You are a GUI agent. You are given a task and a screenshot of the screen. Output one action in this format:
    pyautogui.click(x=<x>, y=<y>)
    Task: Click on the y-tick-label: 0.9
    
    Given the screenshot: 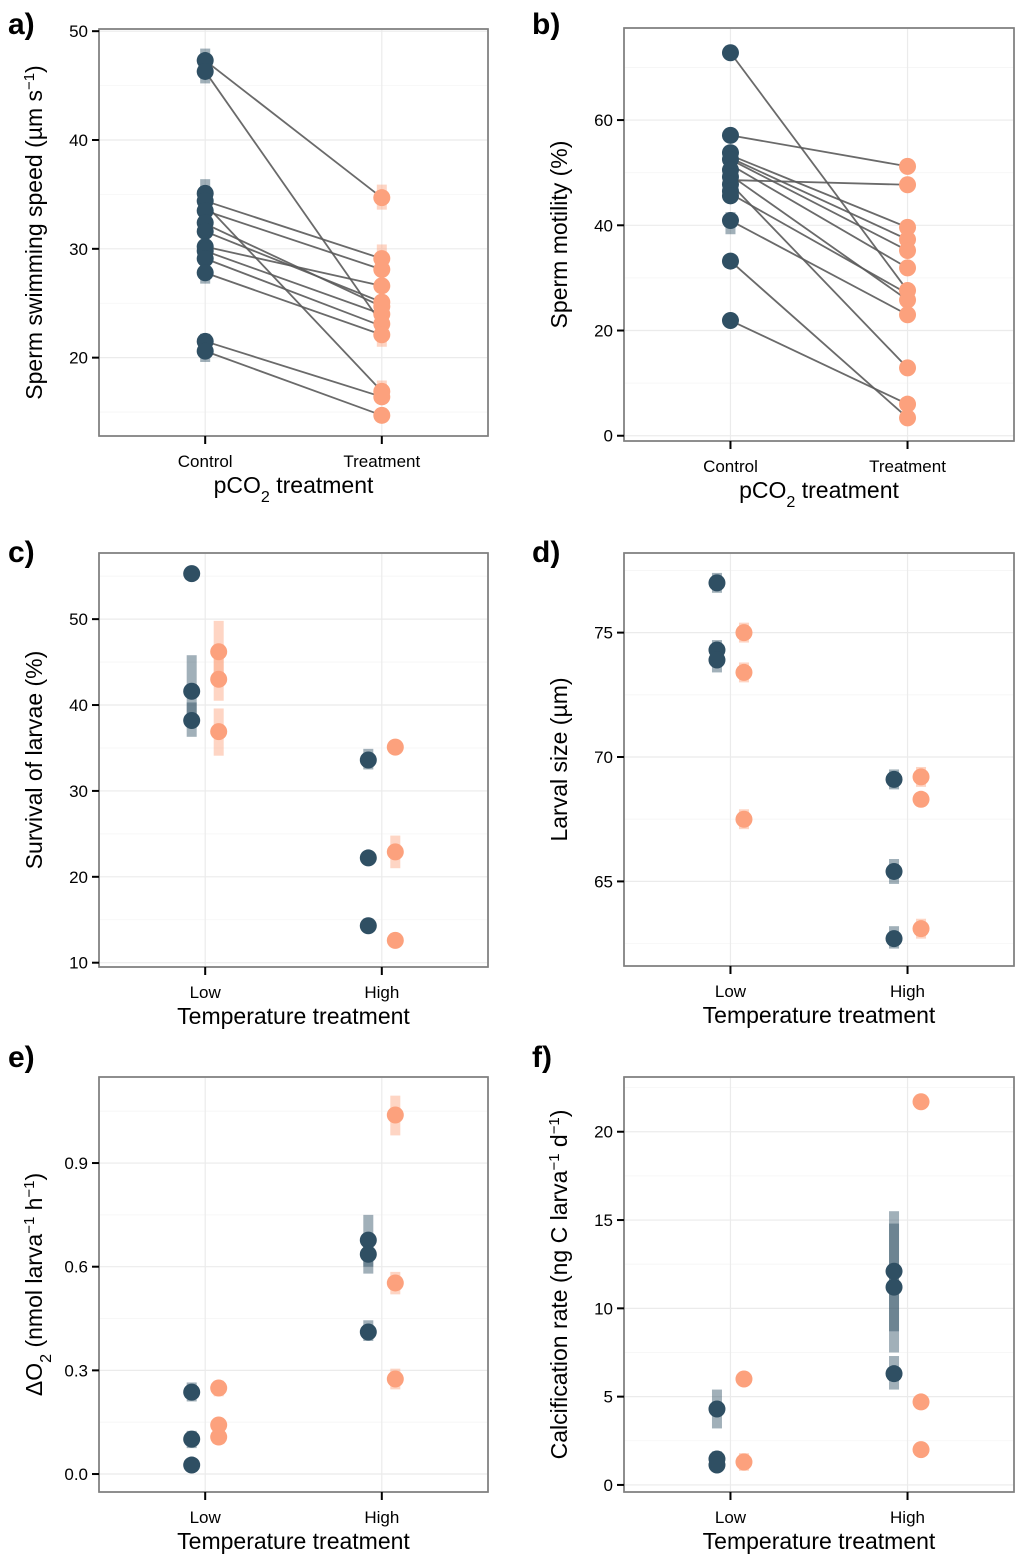 What is the action you would take?
    pyautogui.click(x=76, y=1163)
    